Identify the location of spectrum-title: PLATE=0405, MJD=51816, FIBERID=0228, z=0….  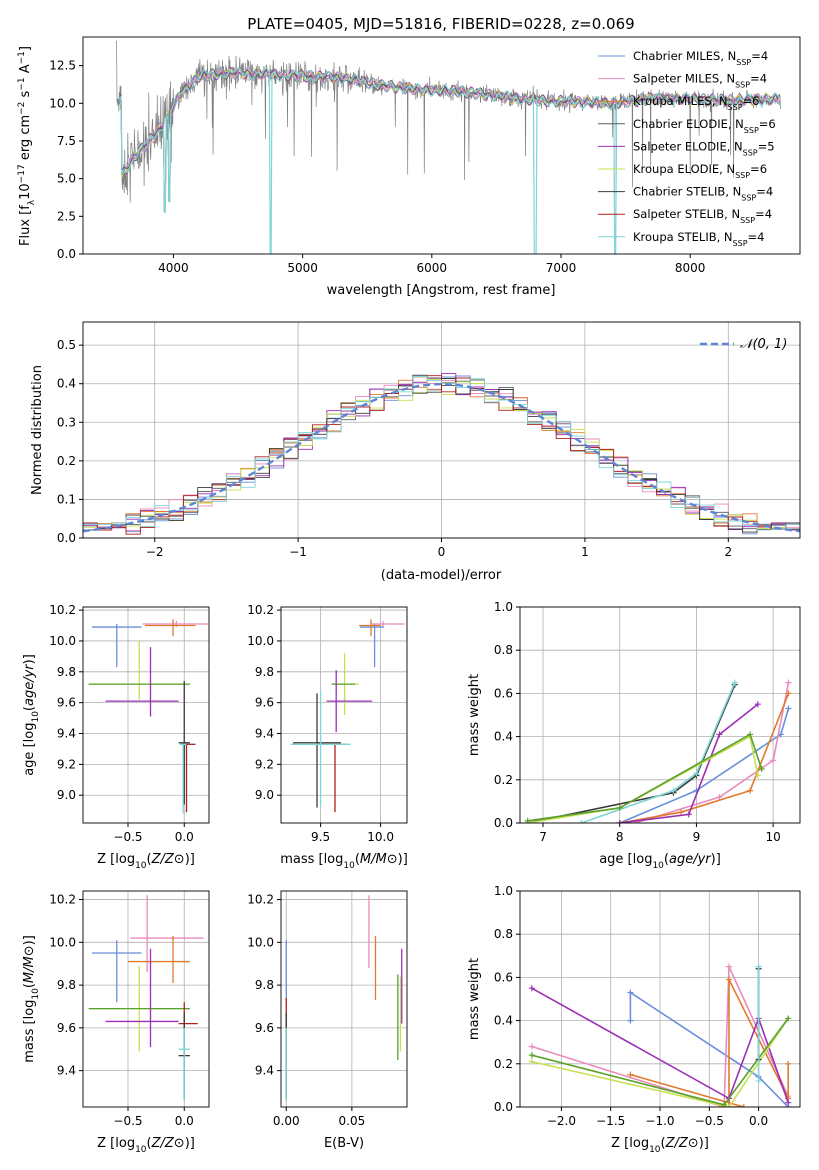
(440, 24).